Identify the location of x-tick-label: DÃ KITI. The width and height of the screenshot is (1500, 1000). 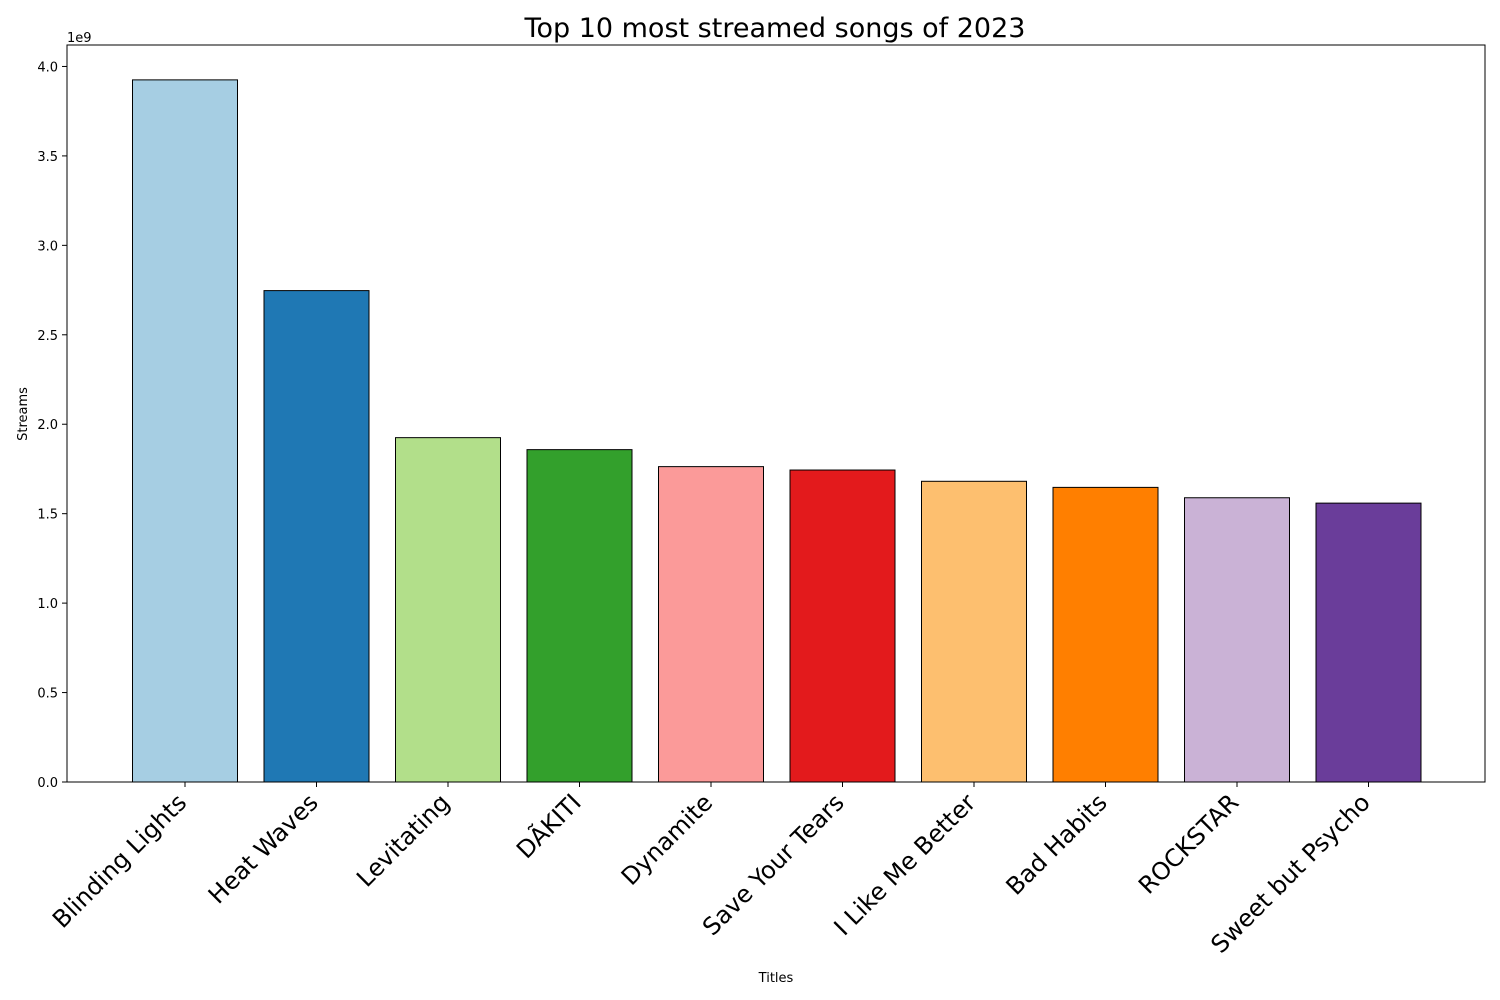
(548, 825).